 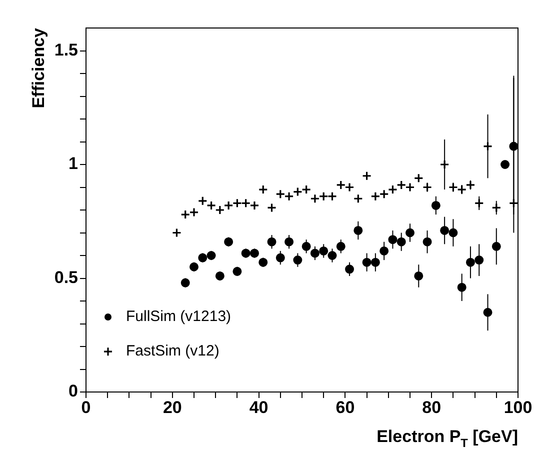 I want to click on x-tick-label: 20, so click(x=172, y=408).